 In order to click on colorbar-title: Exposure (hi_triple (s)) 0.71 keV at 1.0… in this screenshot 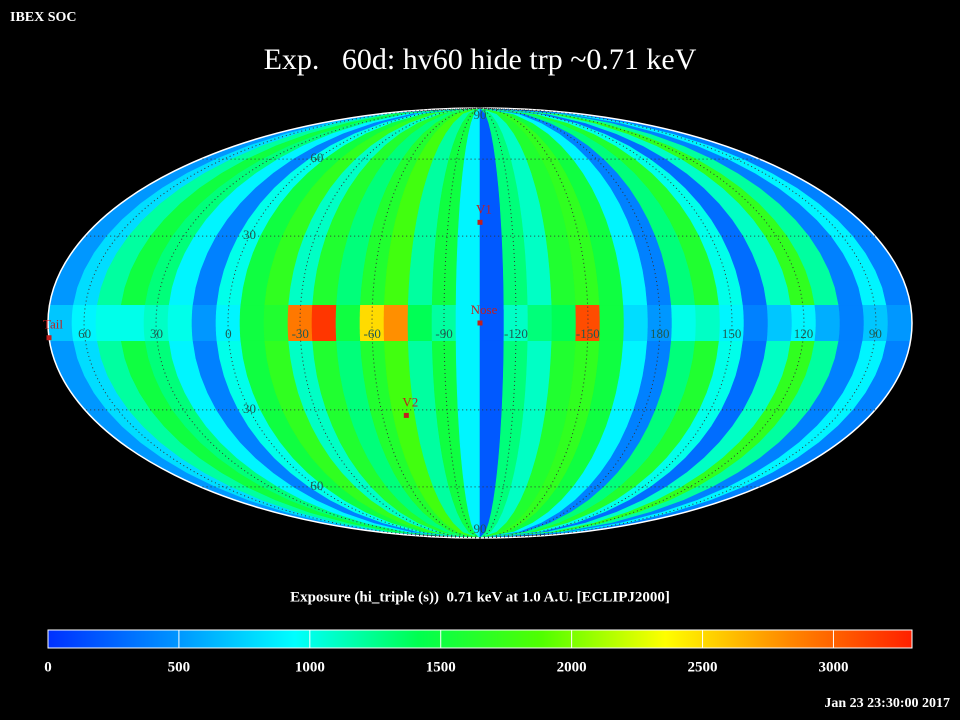, I will do `click(480, 597)`.